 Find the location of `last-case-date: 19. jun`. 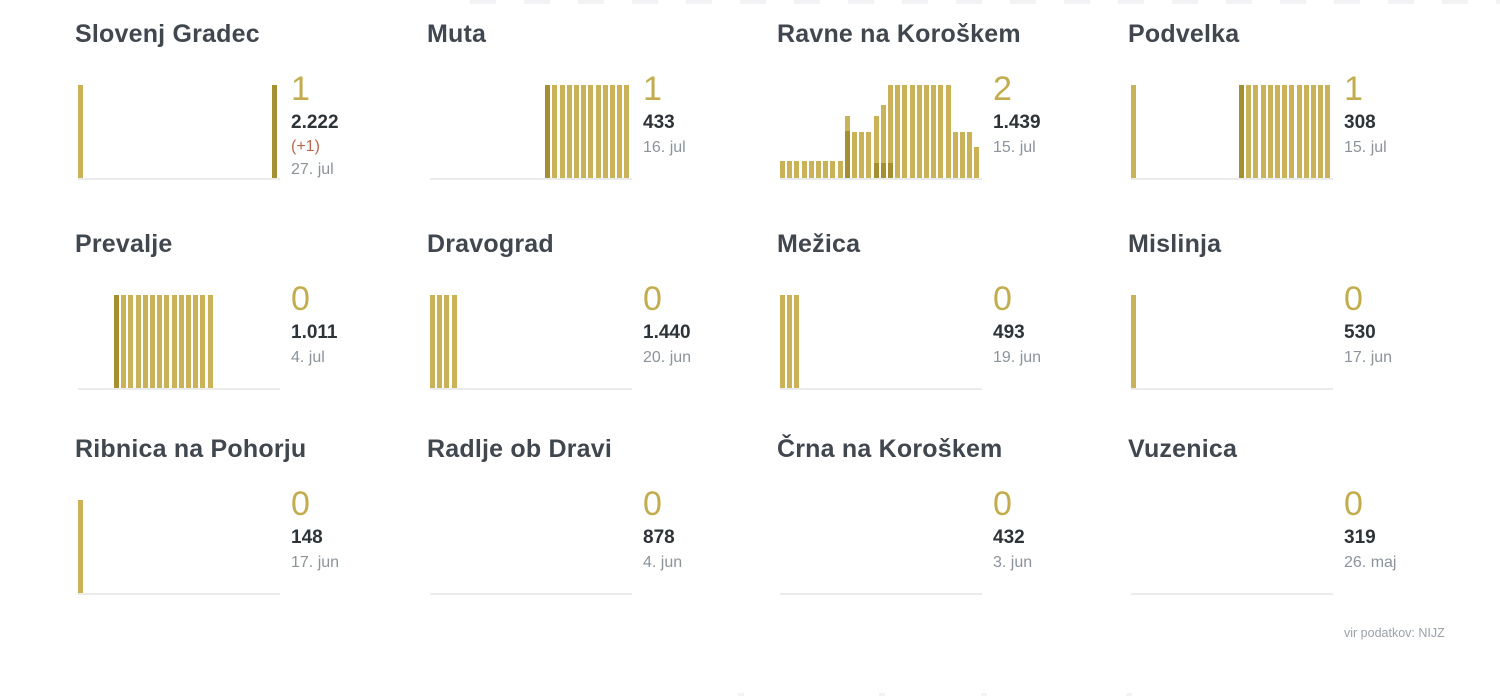

last-case-date: 19. jun is located at coordinates (1017, 357).